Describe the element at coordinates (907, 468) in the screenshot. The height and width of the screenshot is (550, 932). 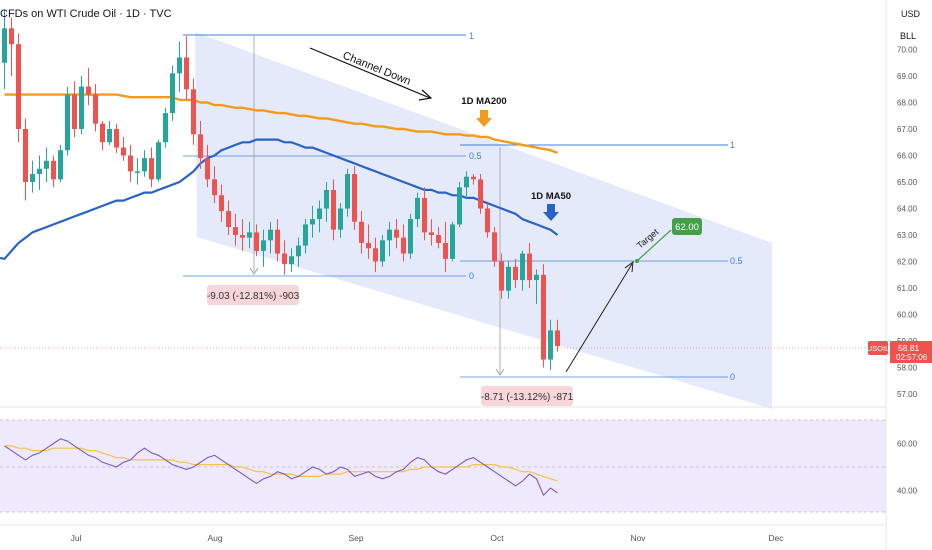
I see `rsi-axis: 60.00 40.00` at that location.